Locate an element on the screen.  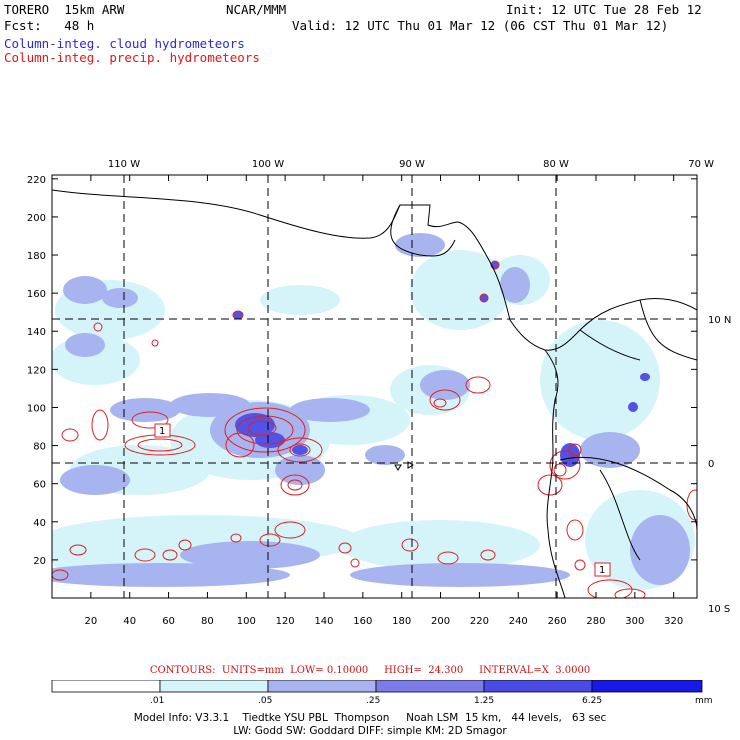
x-tick-label: 60 is located at coordinates (168, 621).